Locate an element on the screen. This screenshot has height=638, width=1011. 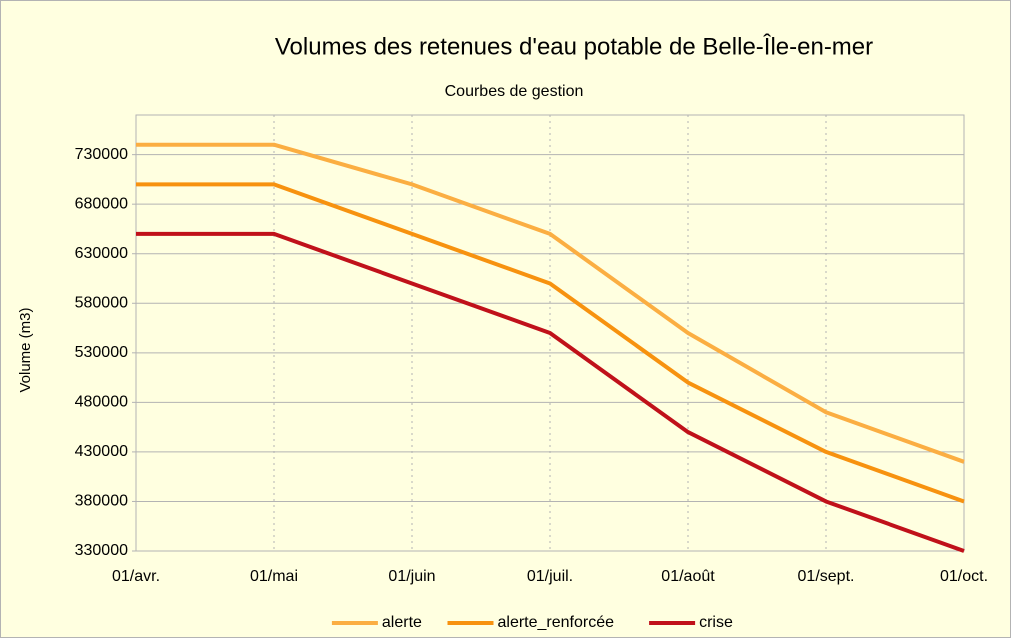
x-tick-label: 01/juil. is located at coordinates (550, 576).